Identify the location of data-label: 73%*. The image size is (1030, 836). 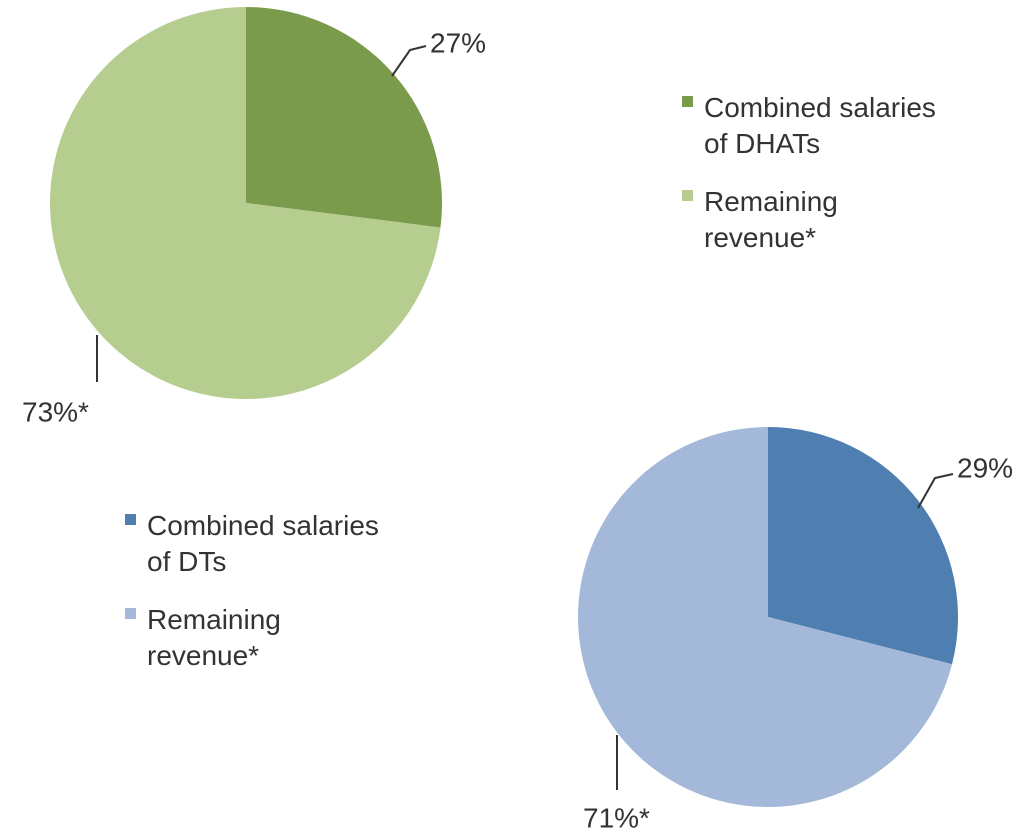
(55, 411).